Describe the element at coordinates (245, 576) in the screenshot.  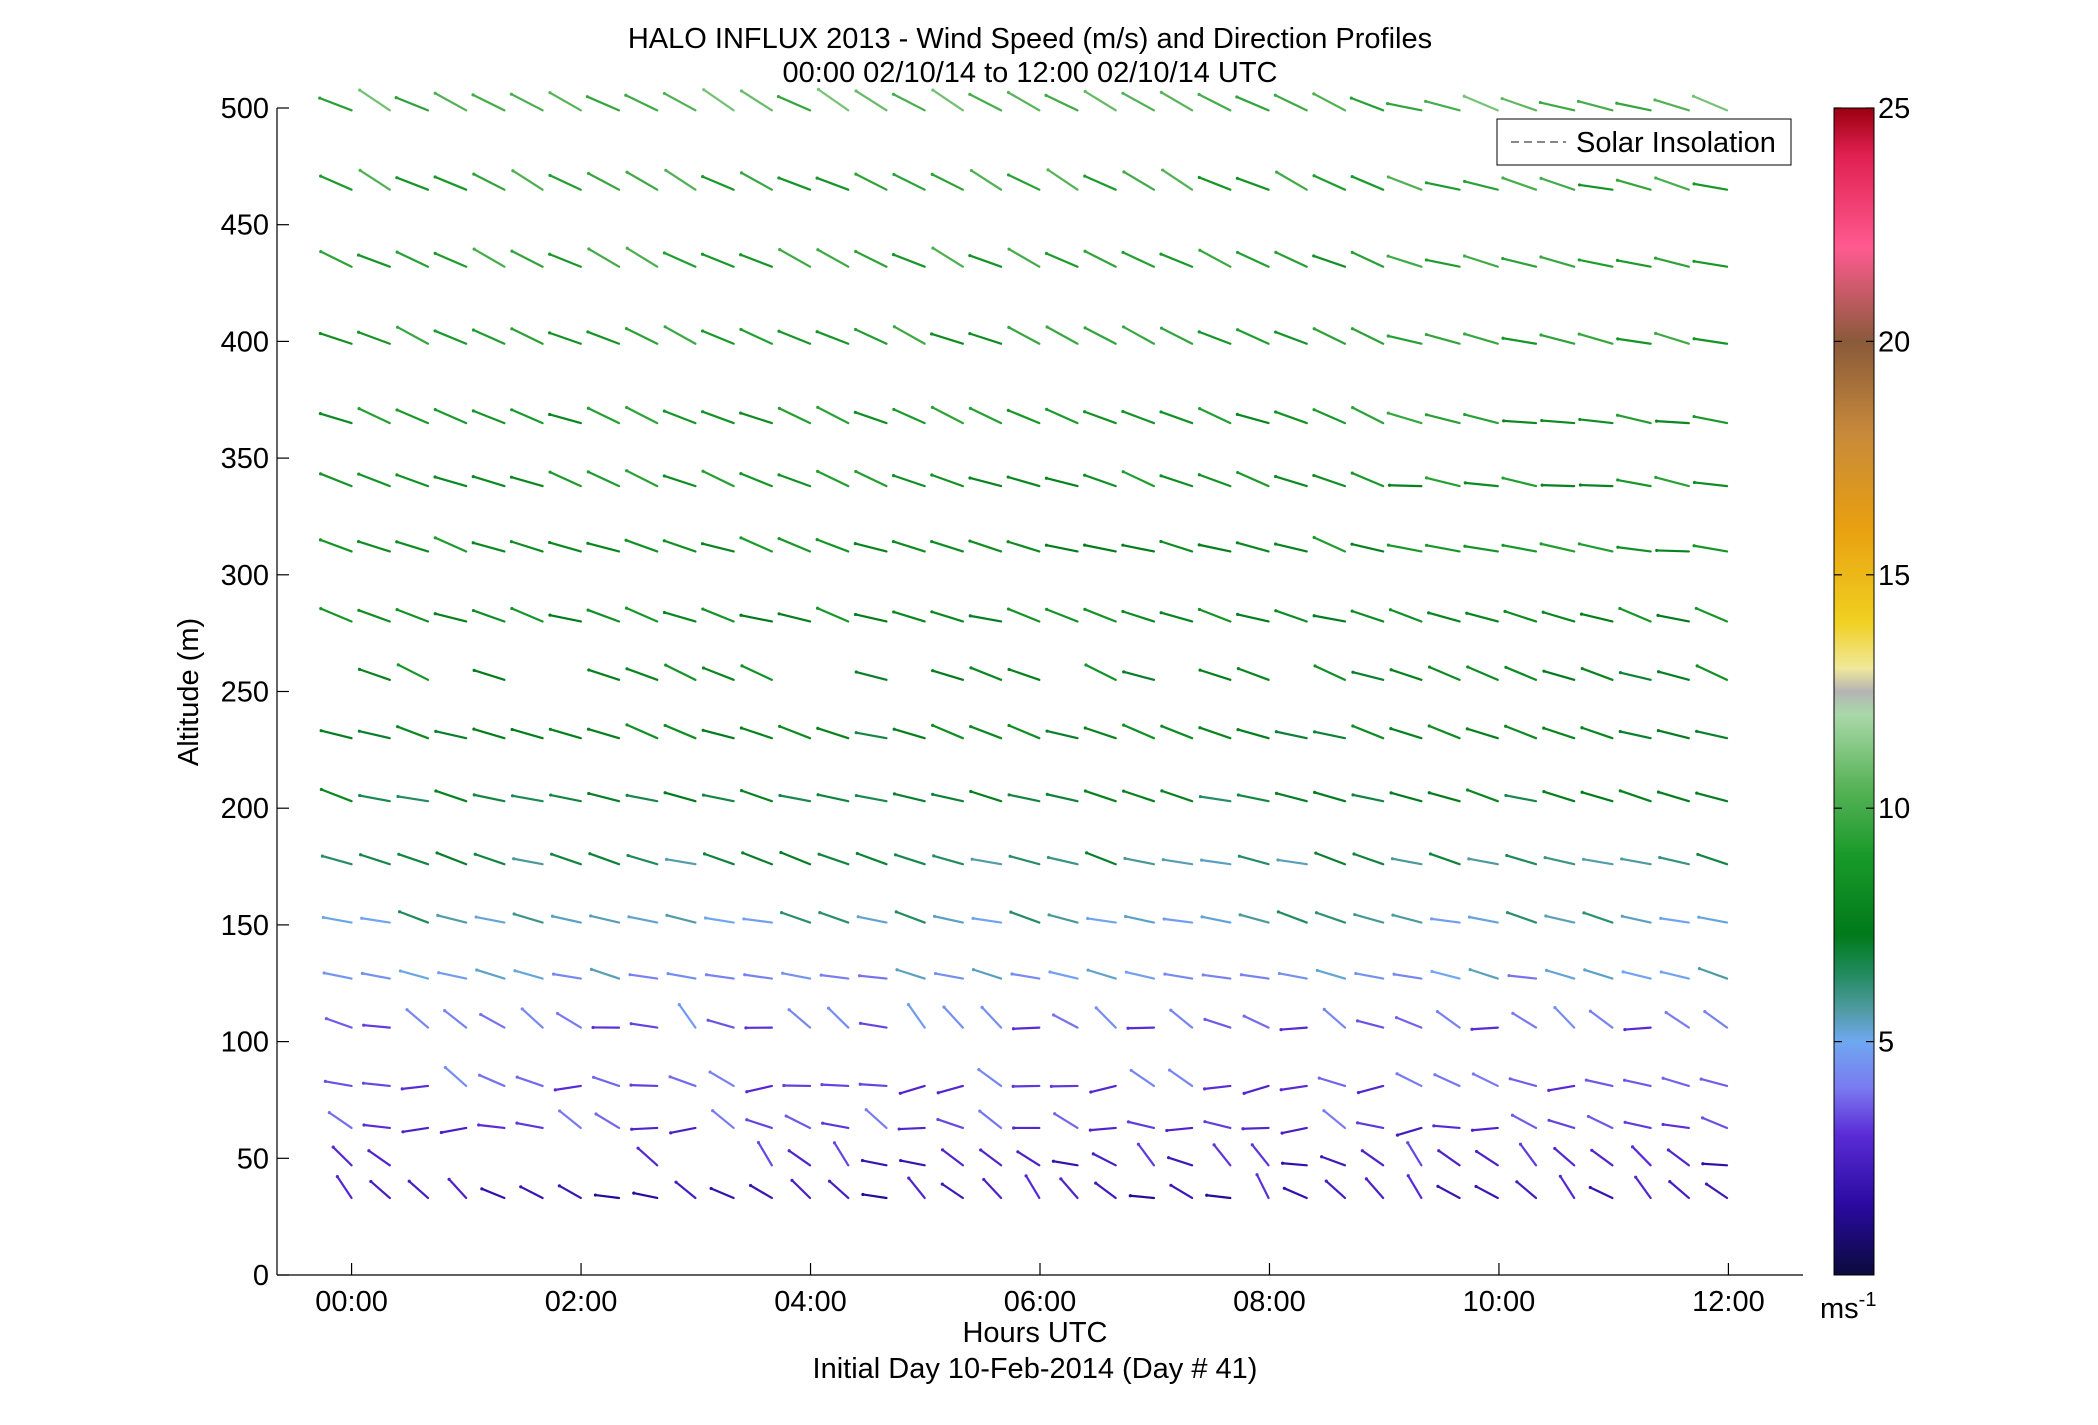
I see `y-tick-label: 300` at that location.